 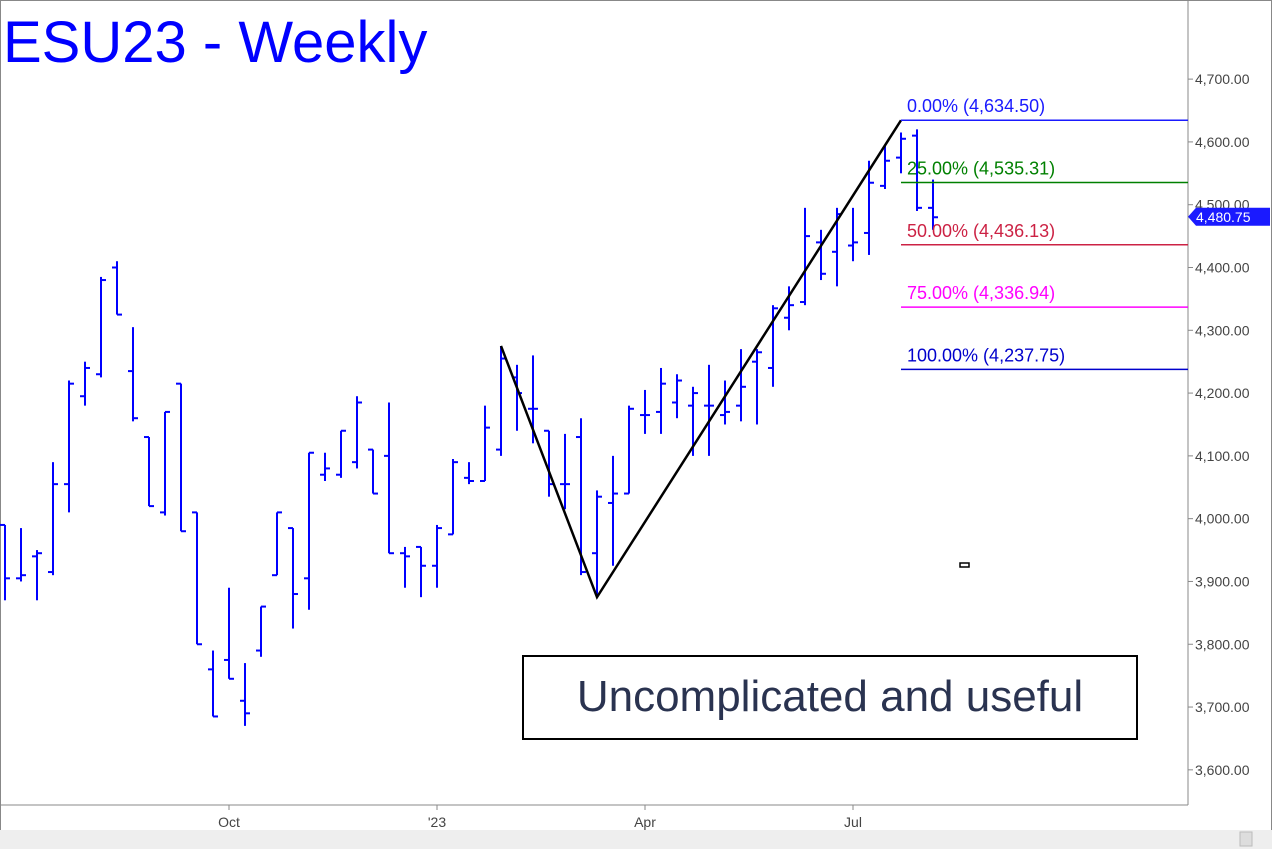 I want to click on y-tick-label: 3,600.00, so click(x=1222, y=770).